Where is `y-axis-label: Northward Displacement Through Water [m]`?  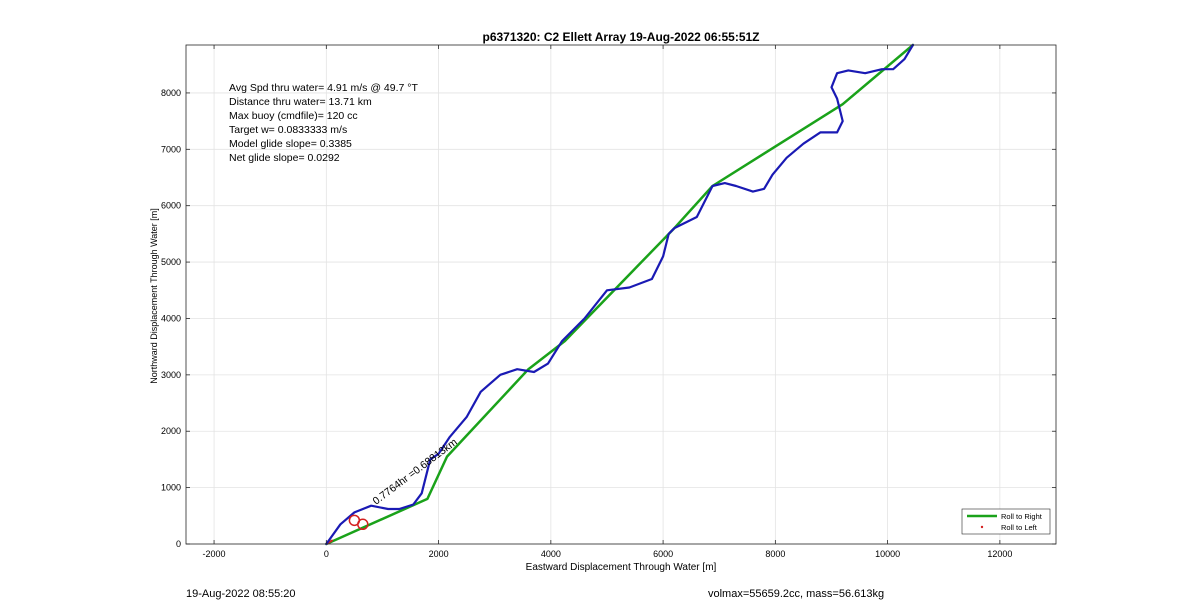 y-axis-label: Northward Displacement Through Water [m] is located at coordinates (154, 296).